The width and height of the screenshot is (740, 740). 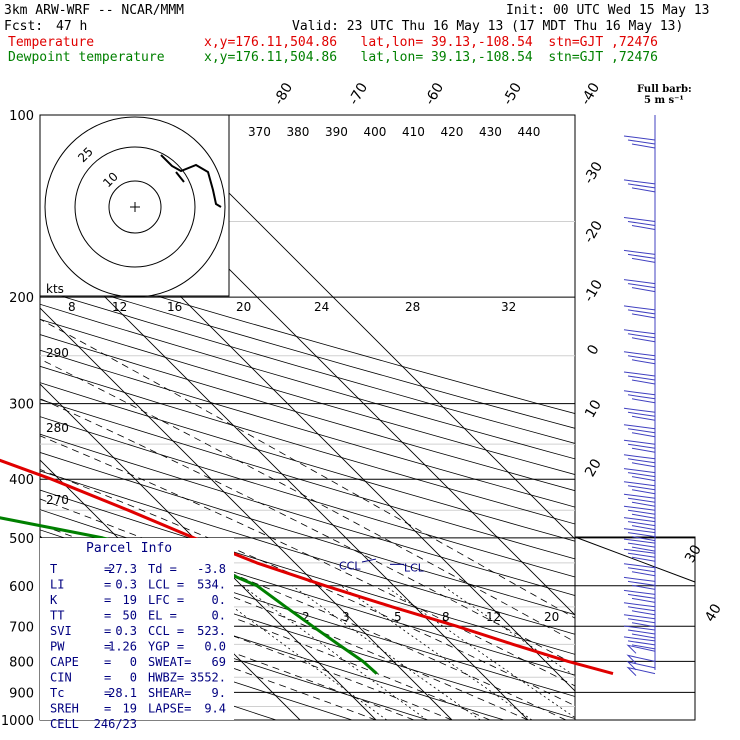 I want to click on isotherm-label: 30, so click(x=693, y=553).